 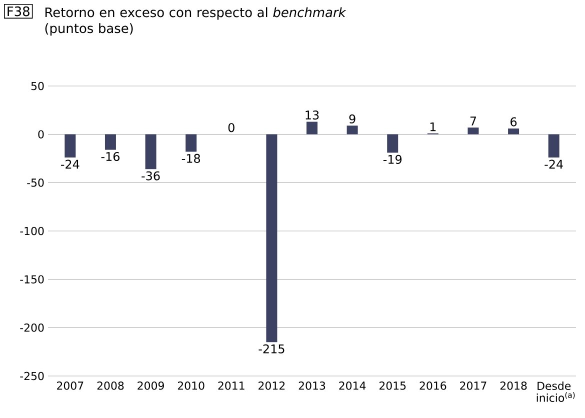 What do you see at coordinates (32, 328) in the screenshot?
I see `y-tick-label: -200` at bounding box center [32, 328].